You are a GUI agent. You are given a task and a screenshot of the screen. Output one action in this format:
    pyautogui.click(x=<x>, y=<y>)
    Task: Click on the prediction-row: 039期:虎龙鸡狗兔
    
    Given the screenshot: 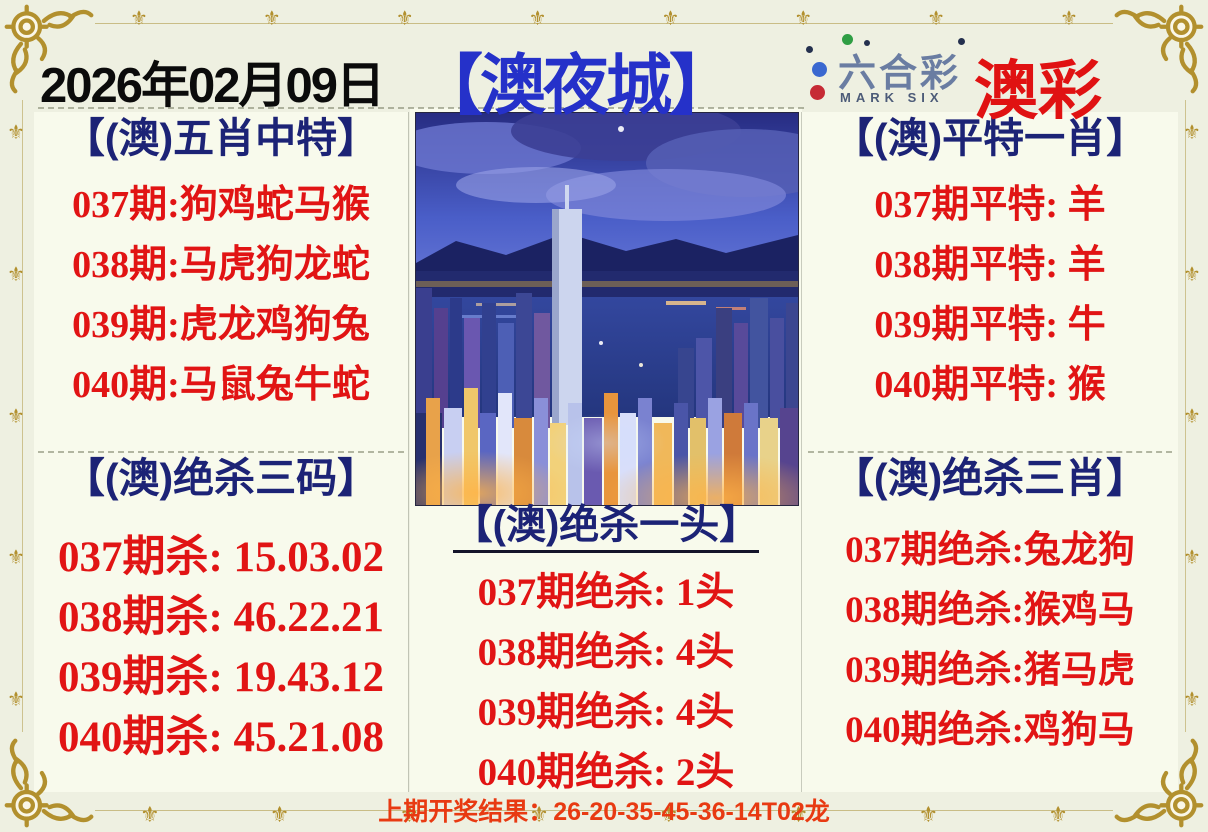 What is the action you would take?
    pyautogui.click(x=221, y=324)
    